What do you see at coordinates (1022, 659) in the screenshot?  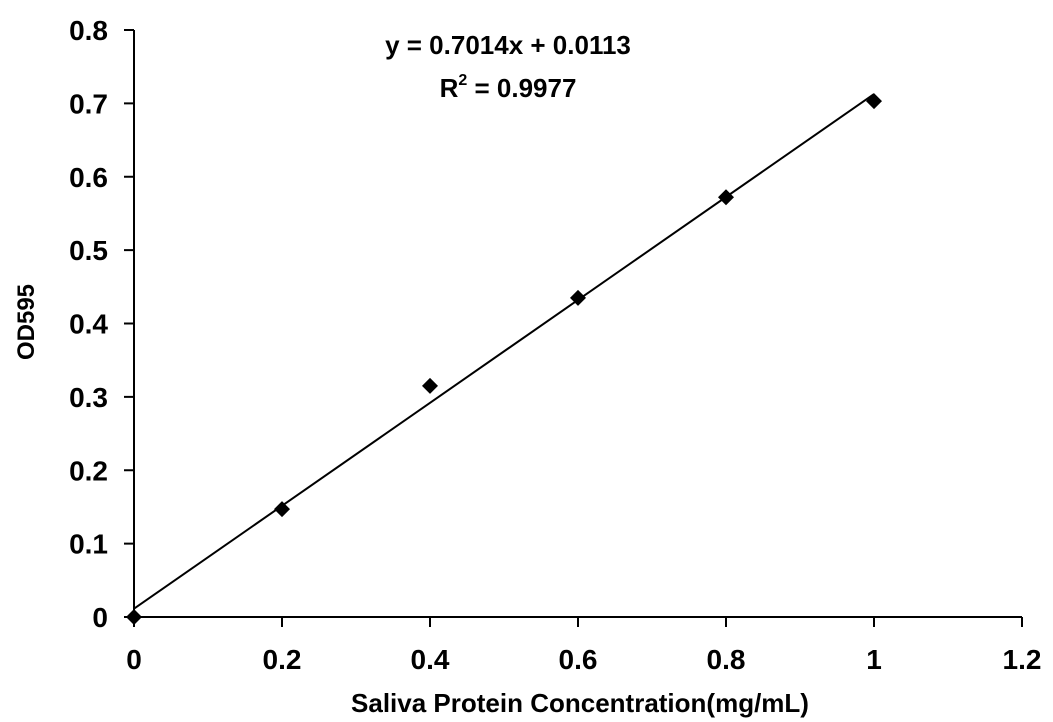 I see `x-tick-label: 1.2` at bounding box center [1022, 659].